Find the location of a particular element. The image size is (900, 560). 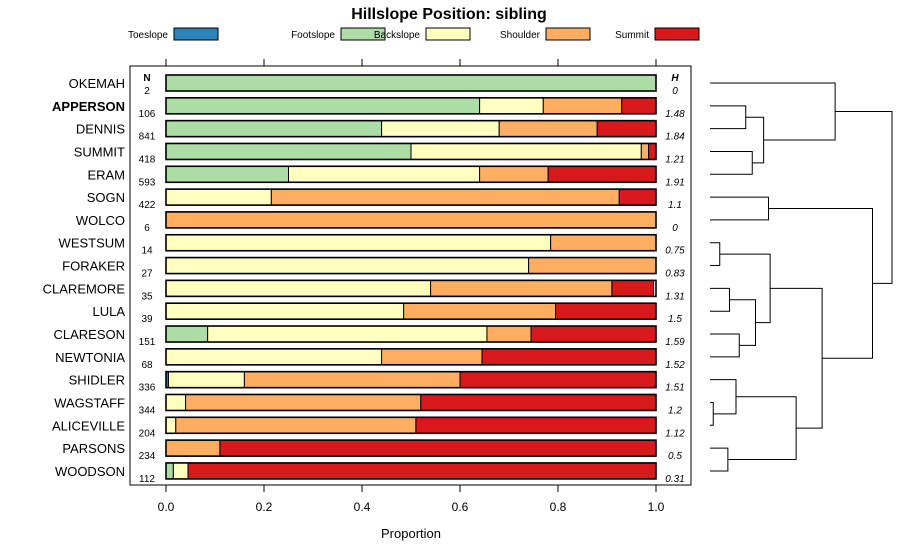

n-value-parsons: 234 is located at coordinates (147, 456).